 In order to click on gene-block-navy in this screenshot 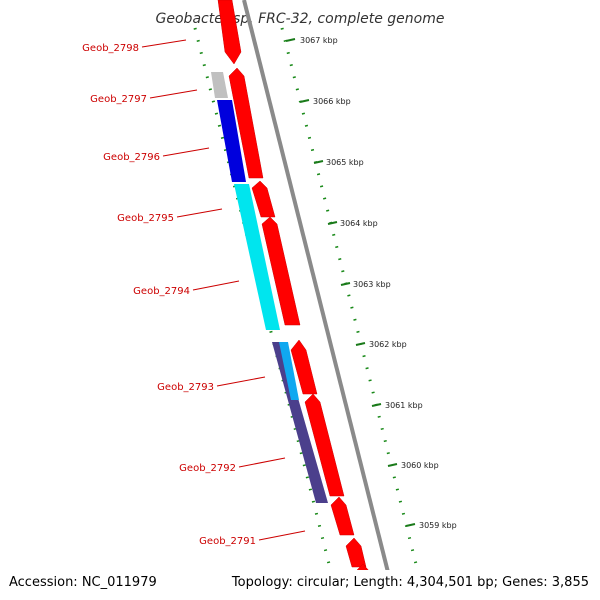, I will do `click(300, 422)`.